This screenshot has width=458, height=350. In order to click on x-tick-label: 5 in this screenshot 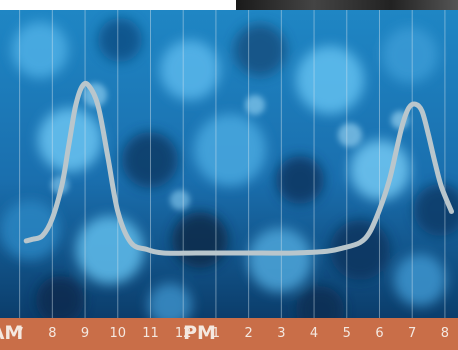, I will do `click(346, 333)`.